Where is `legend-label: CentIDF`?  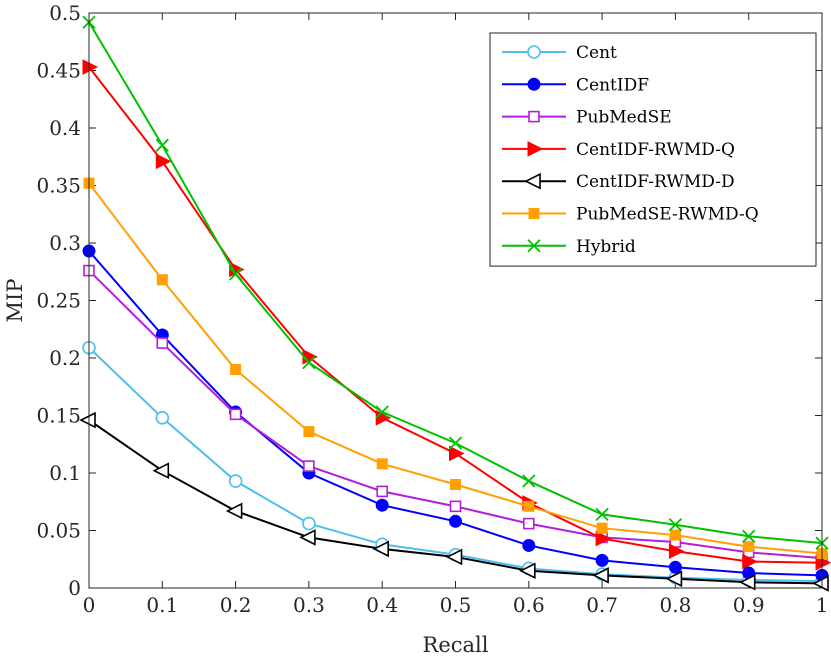
legend-label: CentIDF is located at coordinates (612, 85).